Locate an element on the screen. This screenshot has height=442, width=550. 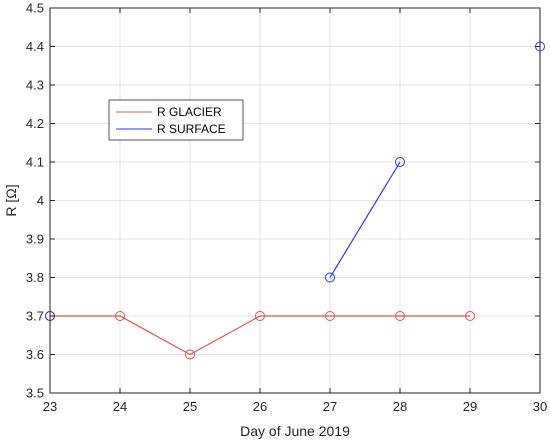
x-tick-label: 28 is located at coordinates (400, 406).